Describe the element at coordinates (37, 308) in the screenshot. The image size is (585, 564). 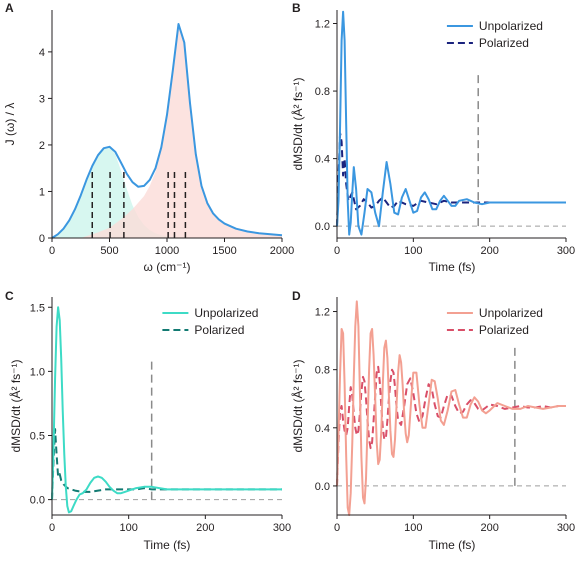
I see `y-tick-label: 1.5` at that location.